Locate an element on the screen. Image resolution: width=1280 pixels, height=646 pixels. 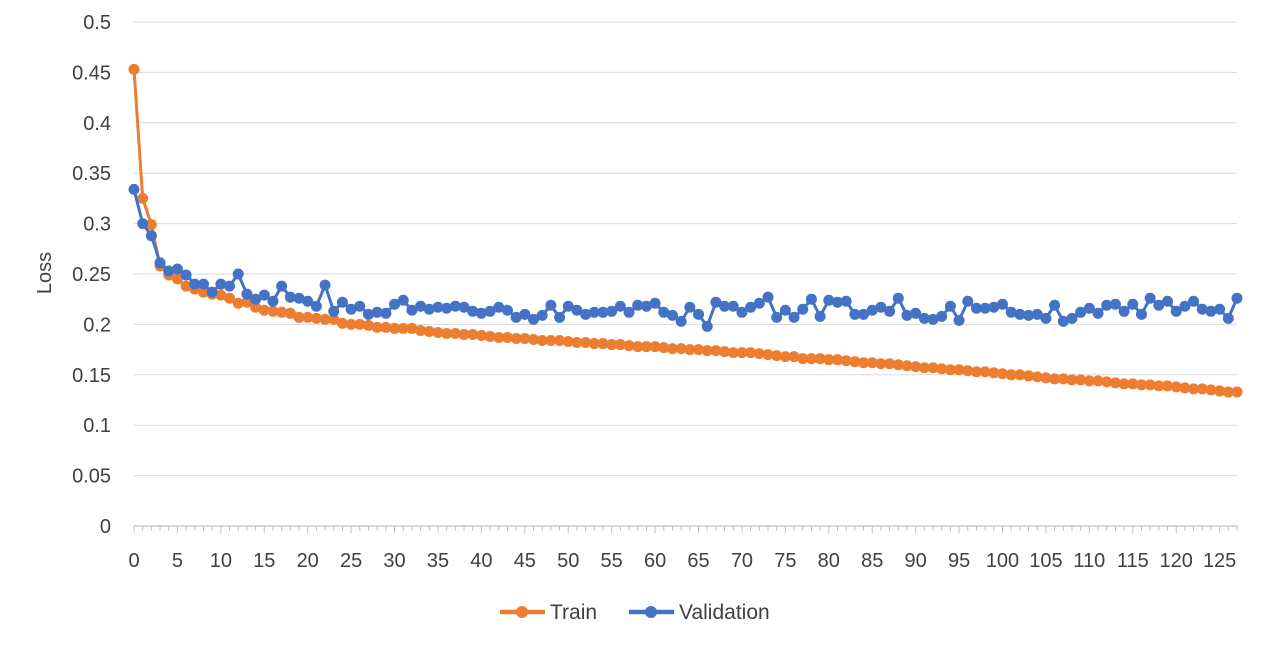
x-tick-label: 120 is located at coordinates (1176, 561).